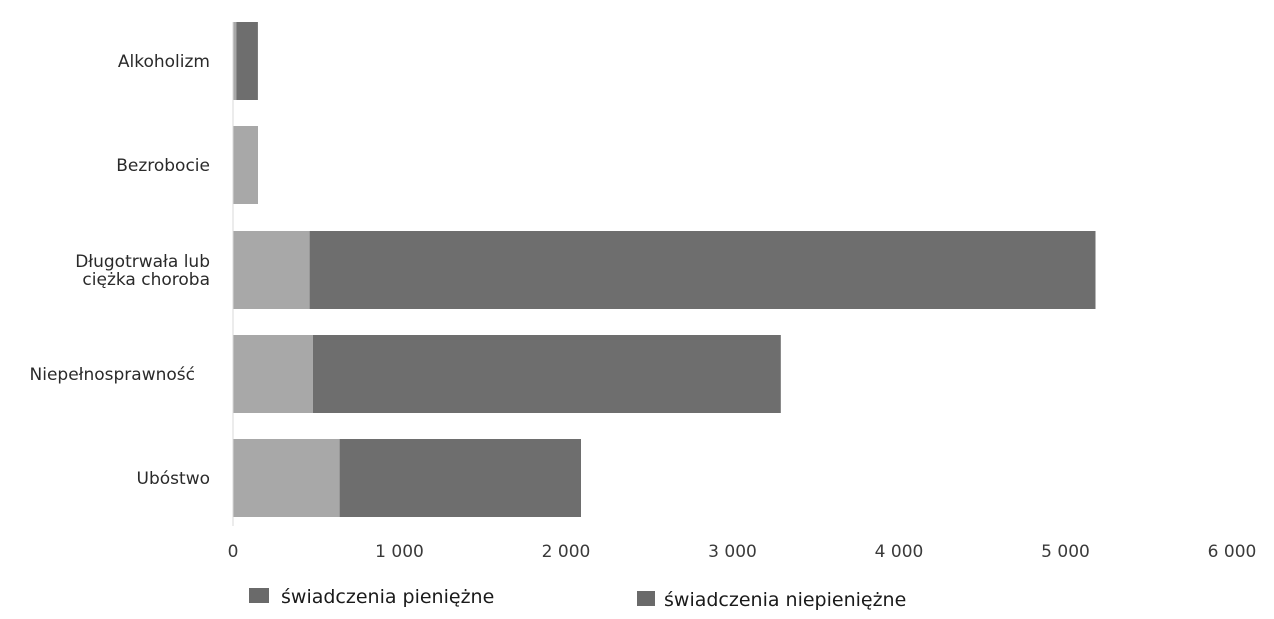 The width and height of the screenshot is (1274, 619). What do you see at coordinates (146, 280) in the screenshot?
I see `category-label-dlugotrwala-lub-ciezka-choroba-line-2: ciężka choroba` at bounding box center [146, 280].